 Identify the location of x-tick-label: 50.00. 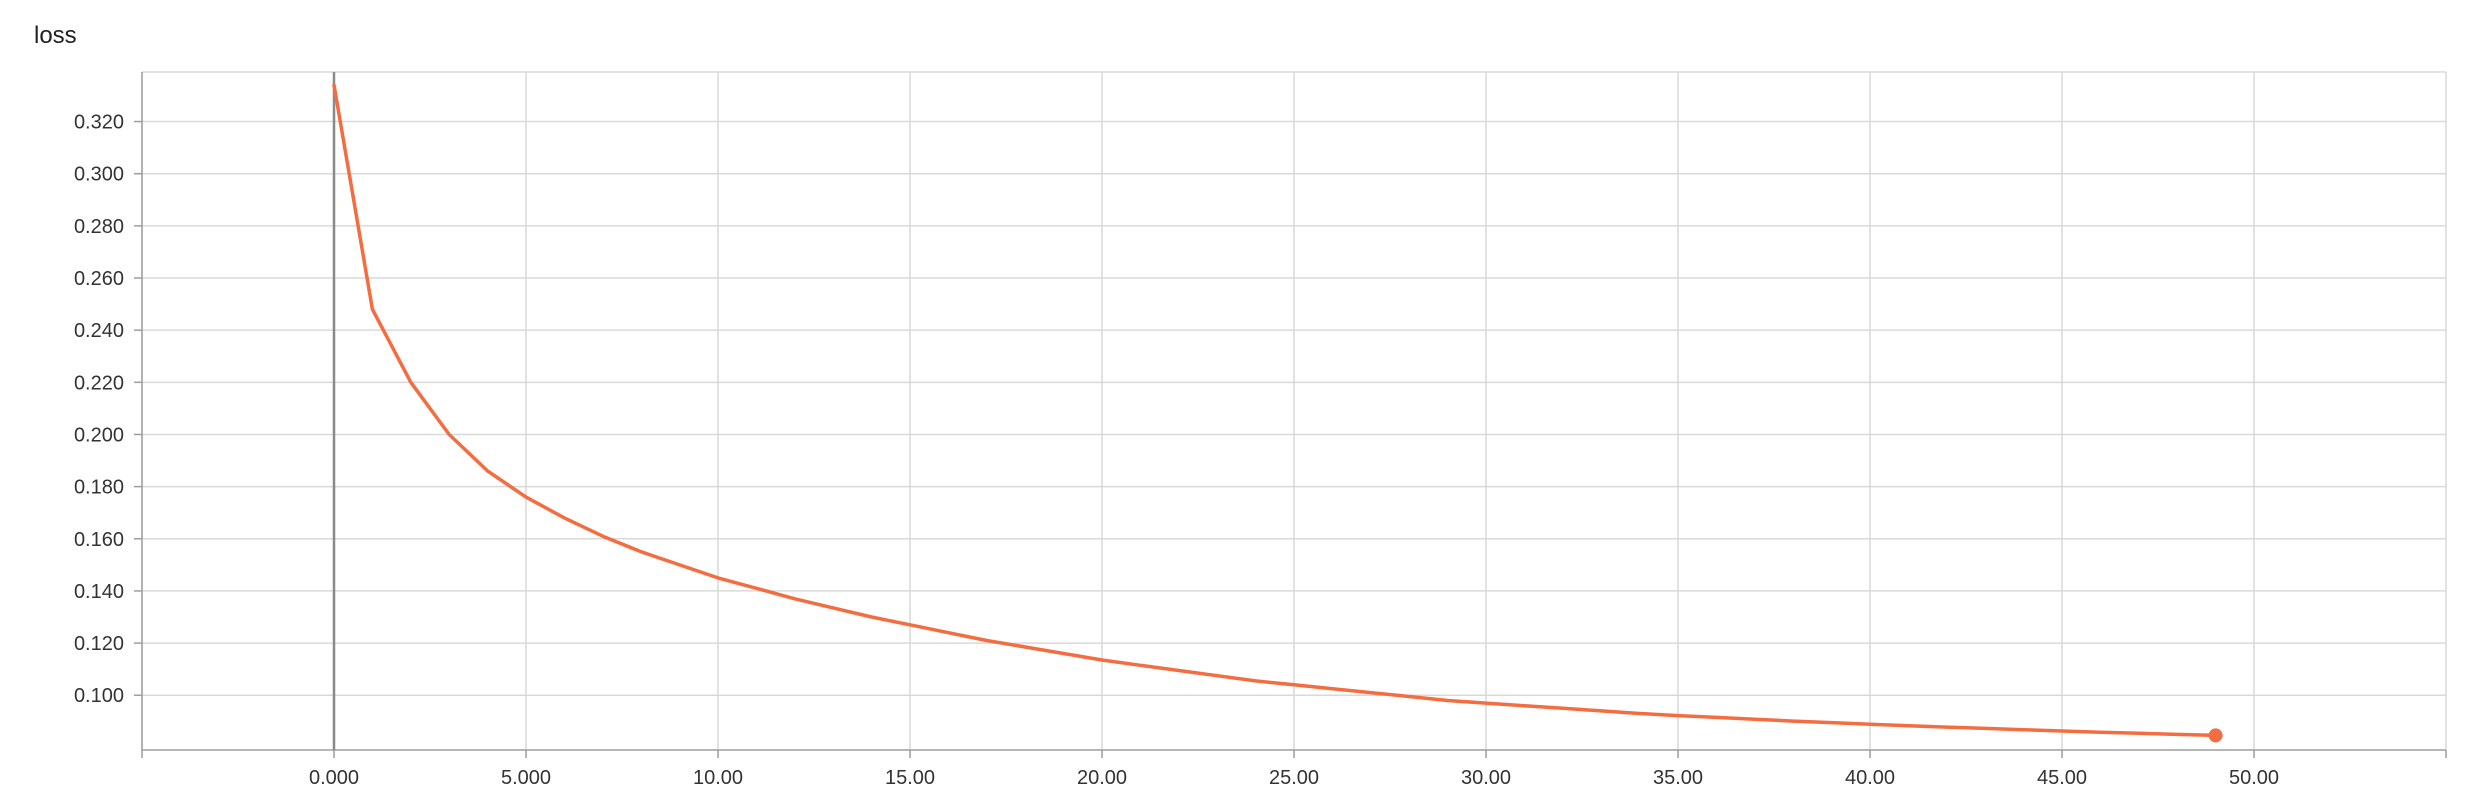
(2254, 778).